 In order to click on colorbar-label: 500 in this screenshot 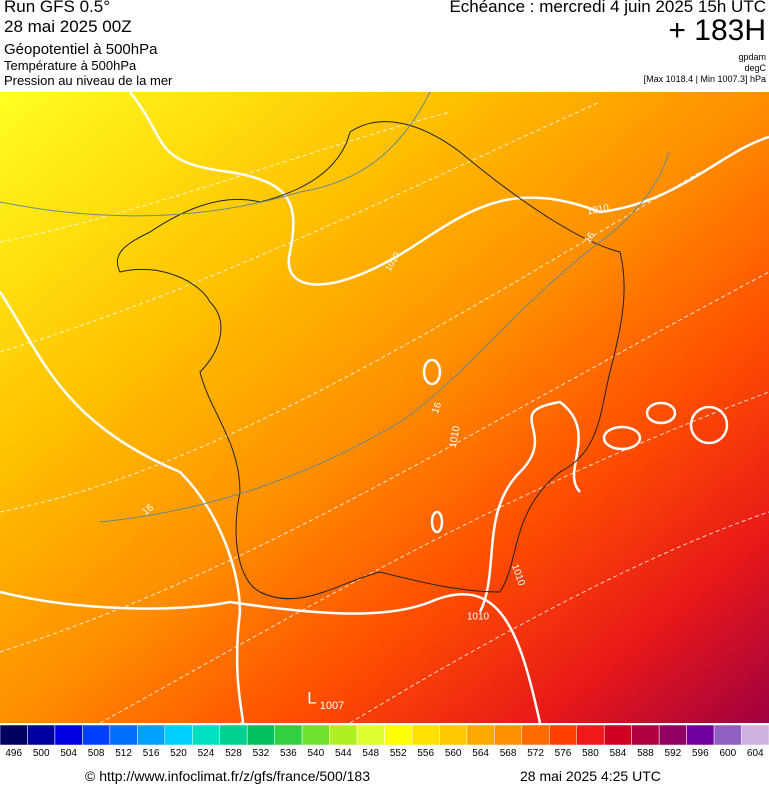, I will do `click(41, 753)`.